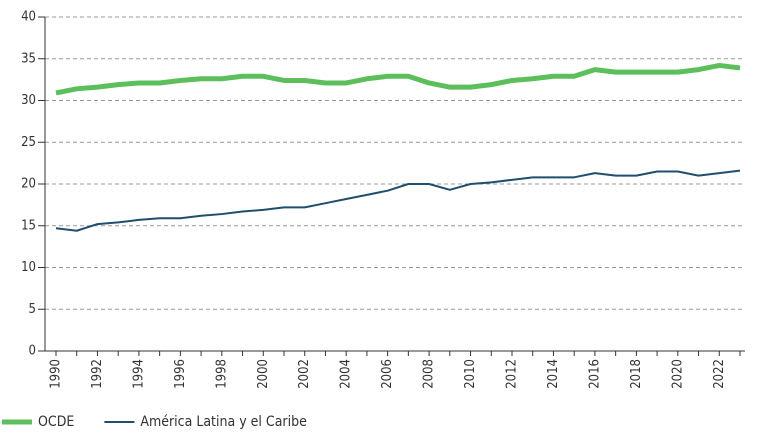  Describe the element at coordinates (429, 374) in the screenshot. I see `x-tick-label: 2008` at that location.